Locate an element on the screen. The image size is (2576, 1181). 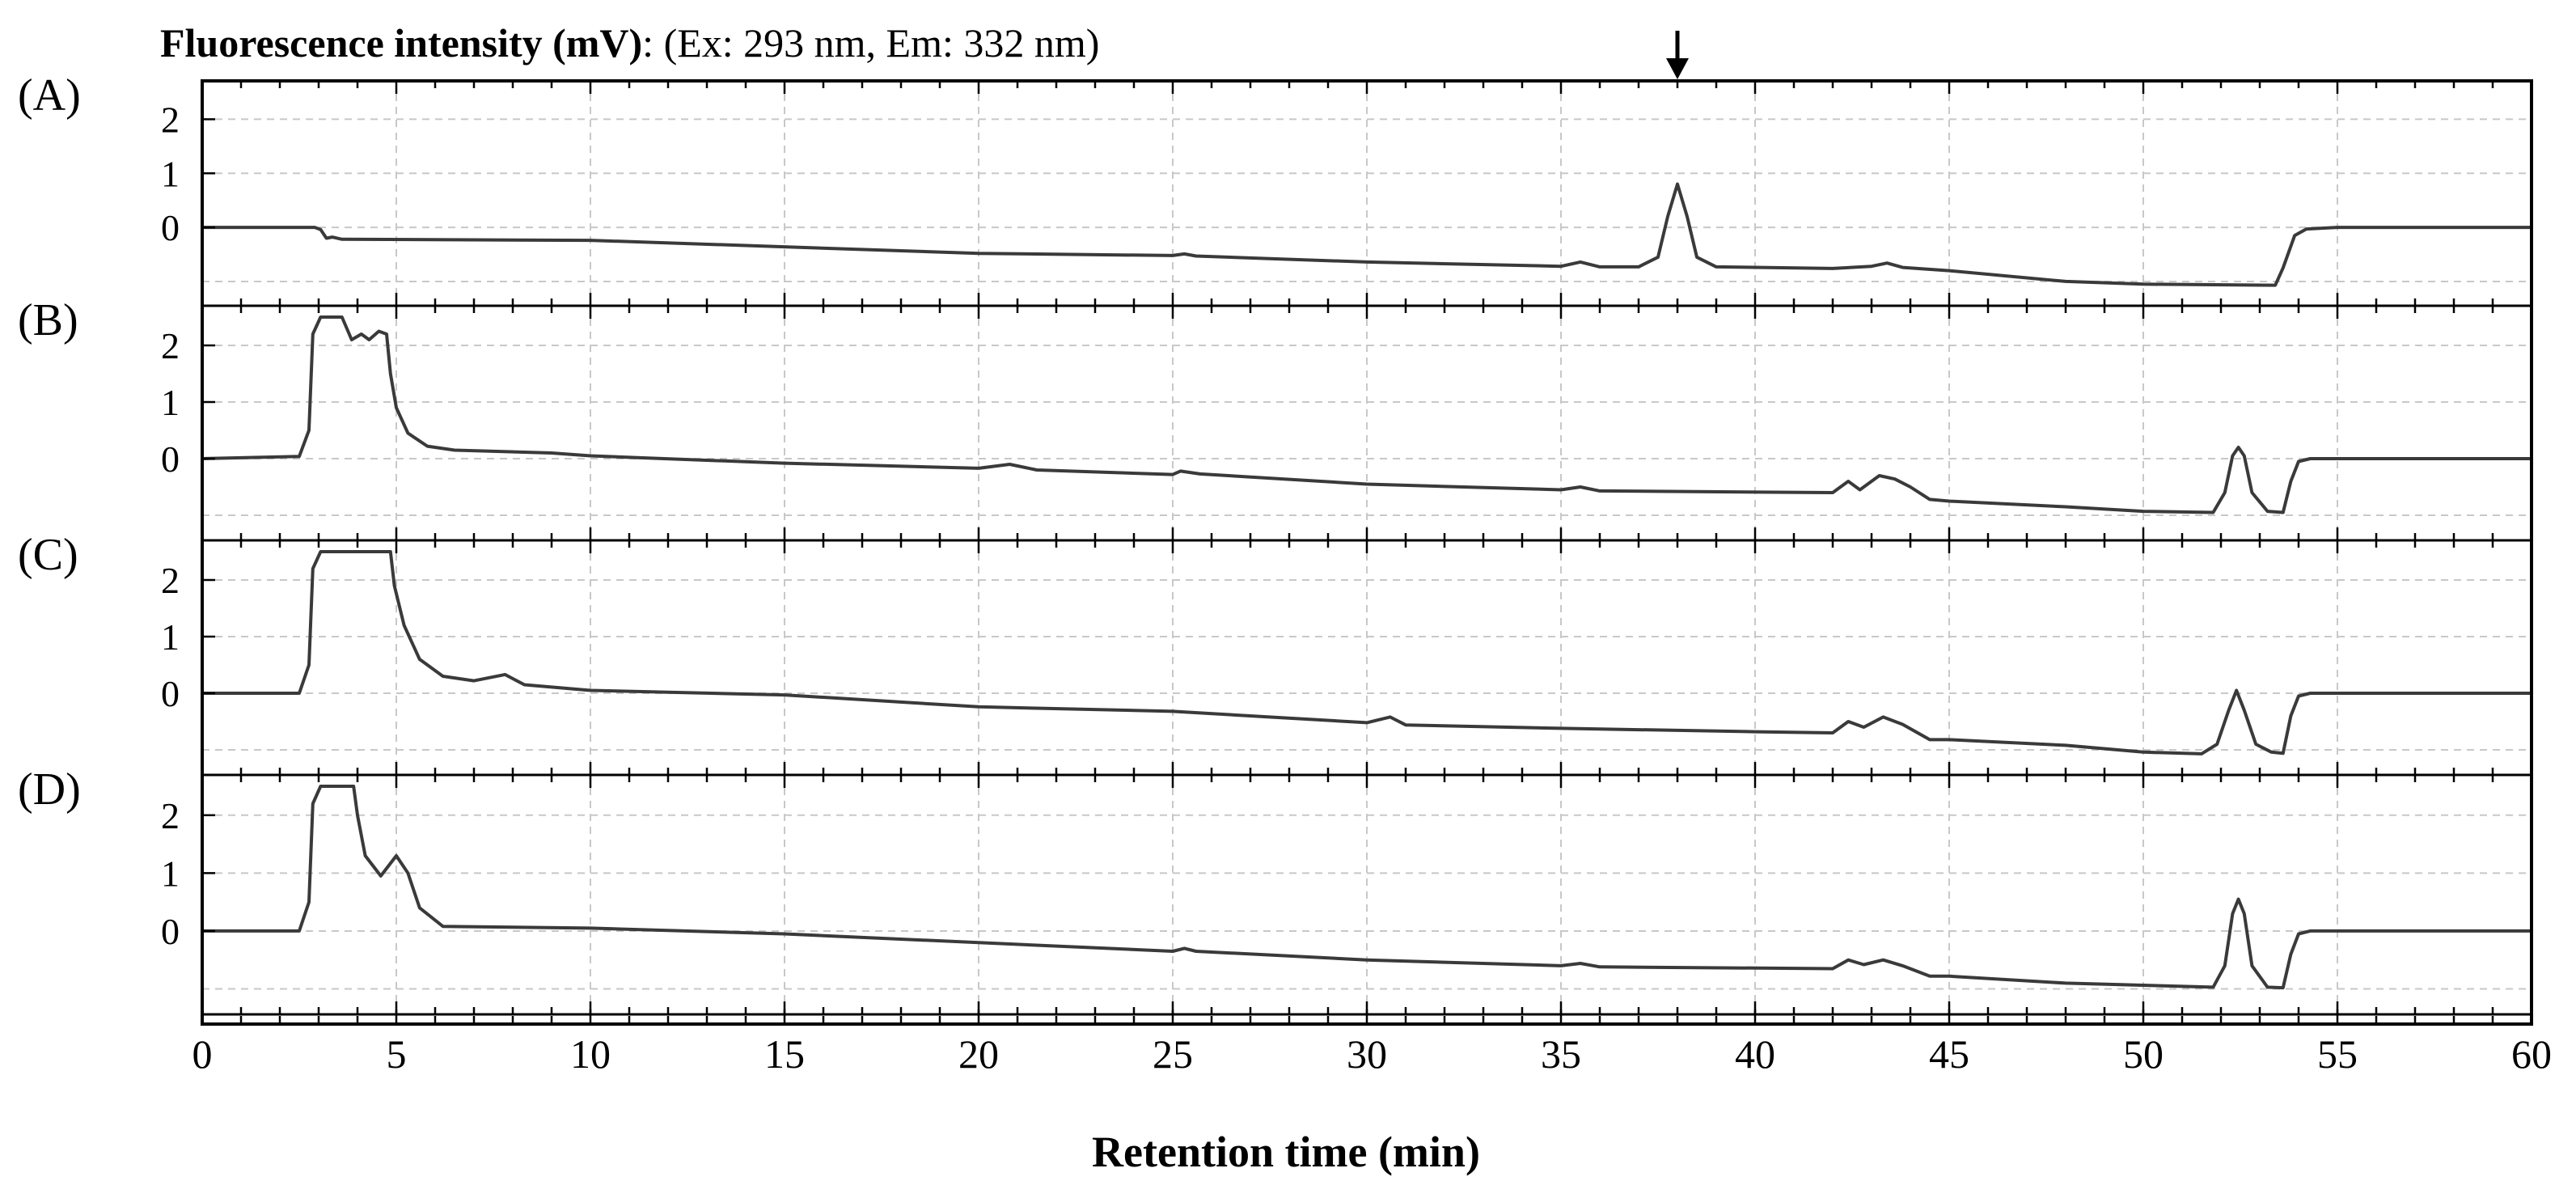
label-layer: 2 1 0 (A) 2 1 0 (B) 2 1 0 (C) 2 1 0 (D) is located at coordinates (99, 511).